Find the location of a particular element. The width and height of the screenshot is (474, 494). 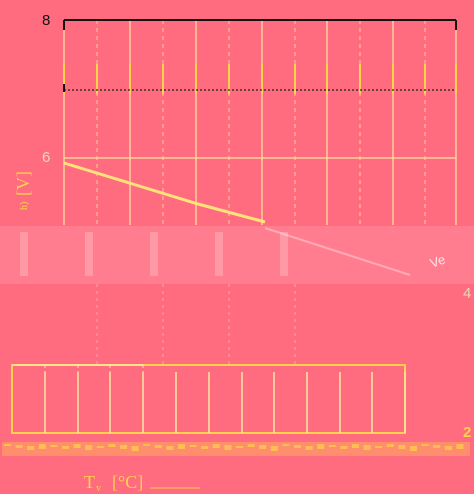

y-tick-label-4: 4 is located at coordinates (467, 293).